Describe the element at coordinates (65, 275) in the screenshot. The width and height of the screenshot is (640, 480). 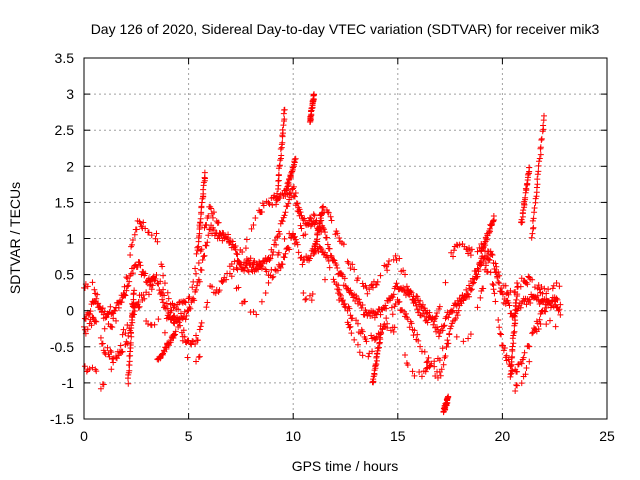
I see `y-tick-label: 0.5` at that location.